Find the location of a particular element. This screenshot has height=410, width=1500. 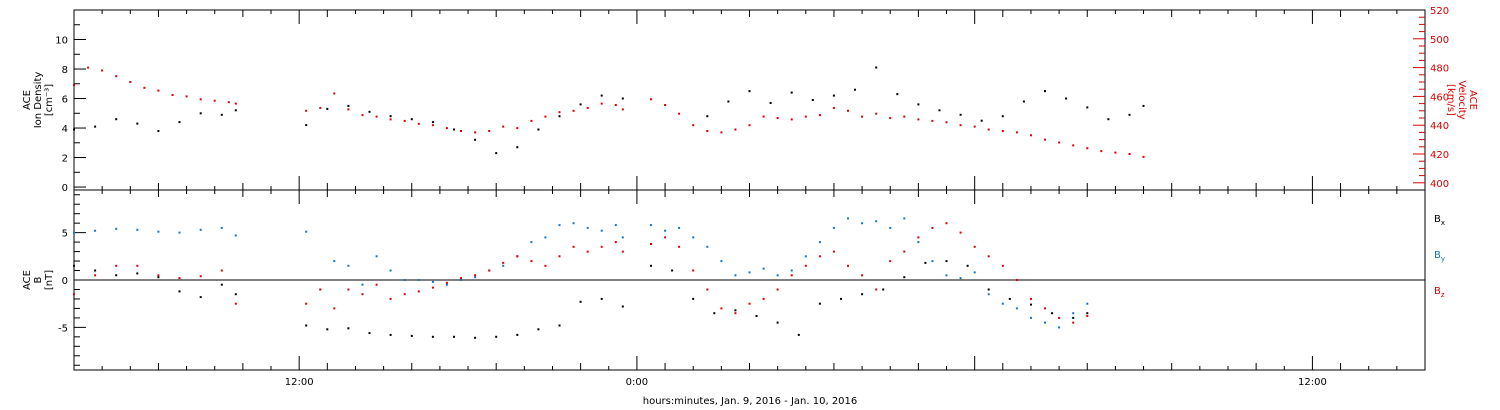

y-tick-label-left: 6 is located at coordinates (65, 100).